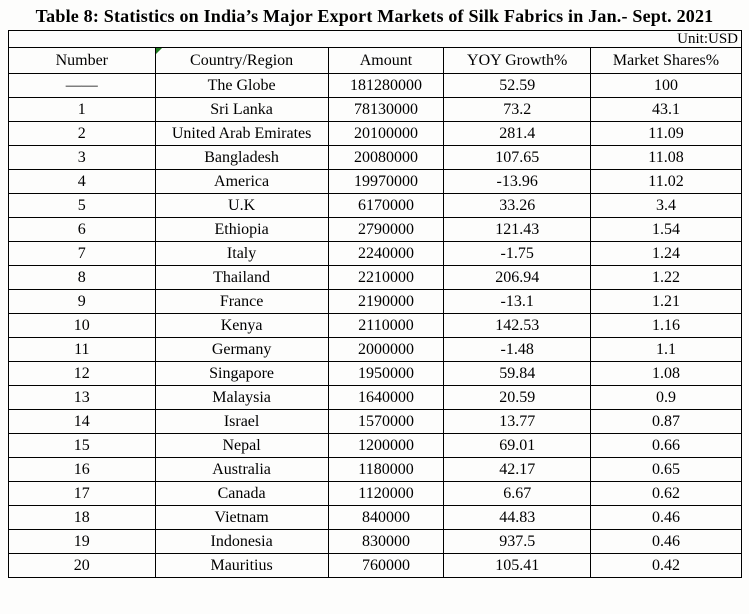 Image resolution: width=749 pixels, height=614 pixels. I want to click on market-share-cell: 0.9, so click(666, 397).